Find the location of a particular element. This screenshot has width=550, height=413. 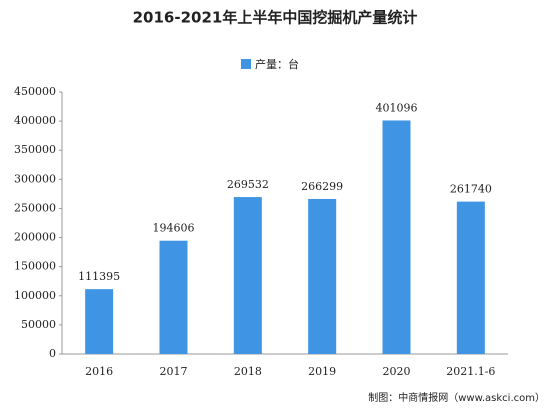

y-tick-label: 150000 is located at coordinates (35, 266).